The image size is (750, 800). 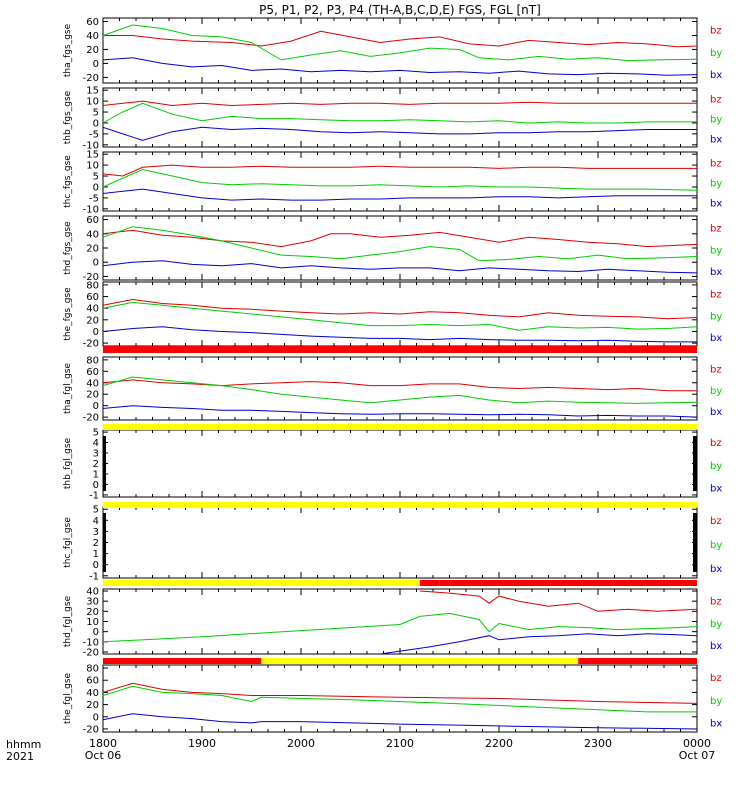 What do you see at coordinates (92, 155) in the screenshot?
I see `y-tick-label: 15` at bounding box center [92, 155].